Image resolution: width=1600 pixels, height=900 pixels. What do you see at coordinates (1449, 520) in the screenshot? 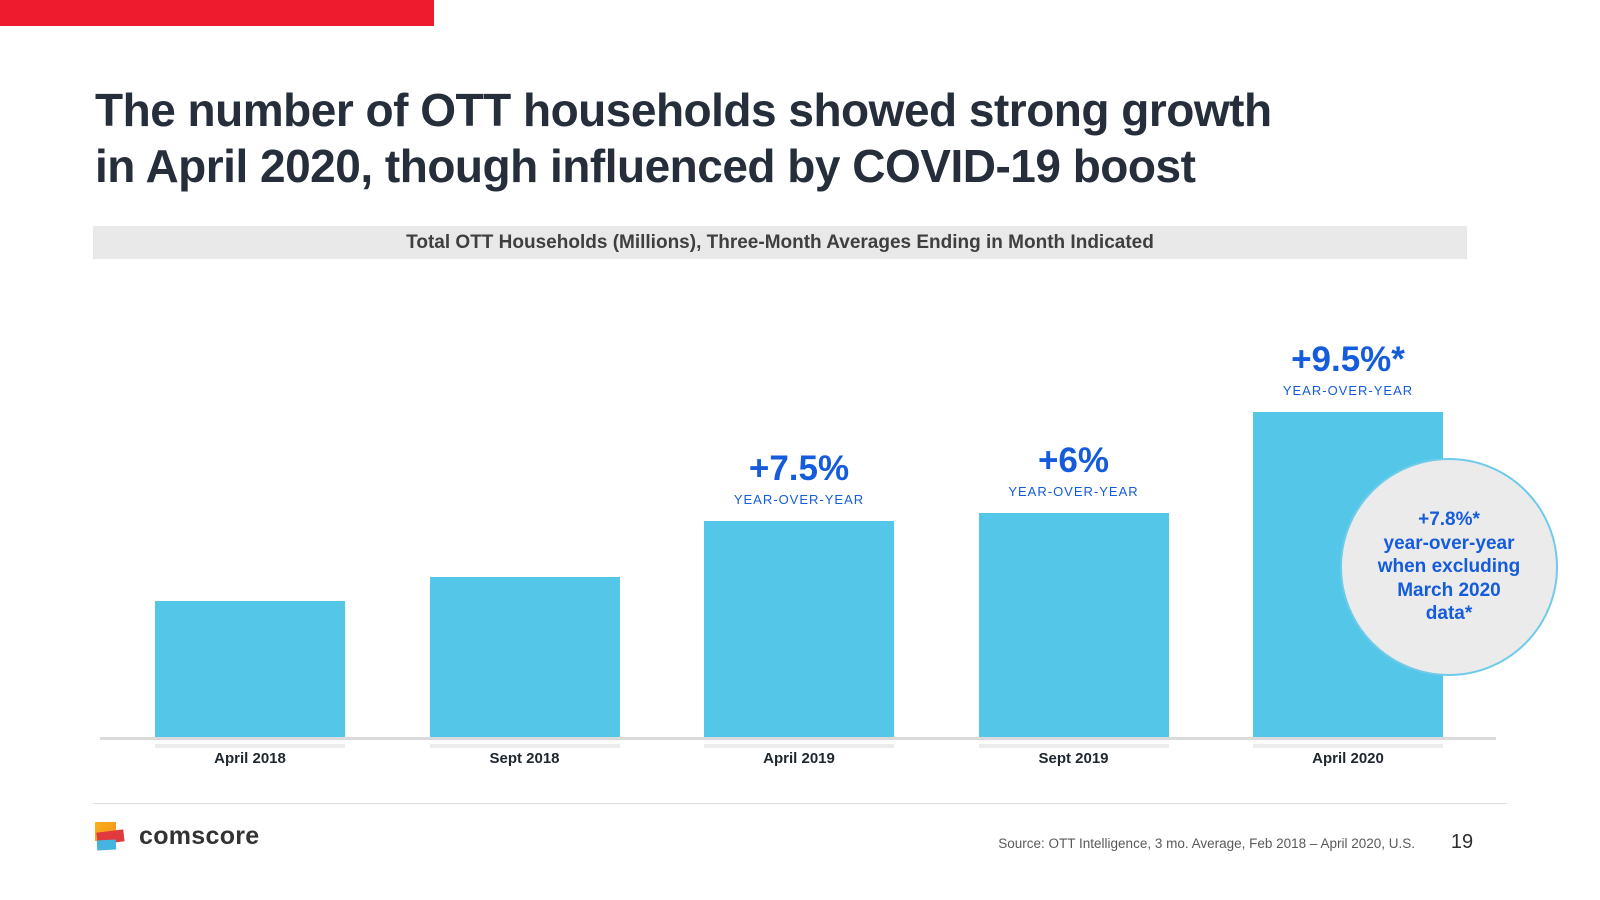
I see `callout-line: +7.8%*` at bounding box center [1449, 520].